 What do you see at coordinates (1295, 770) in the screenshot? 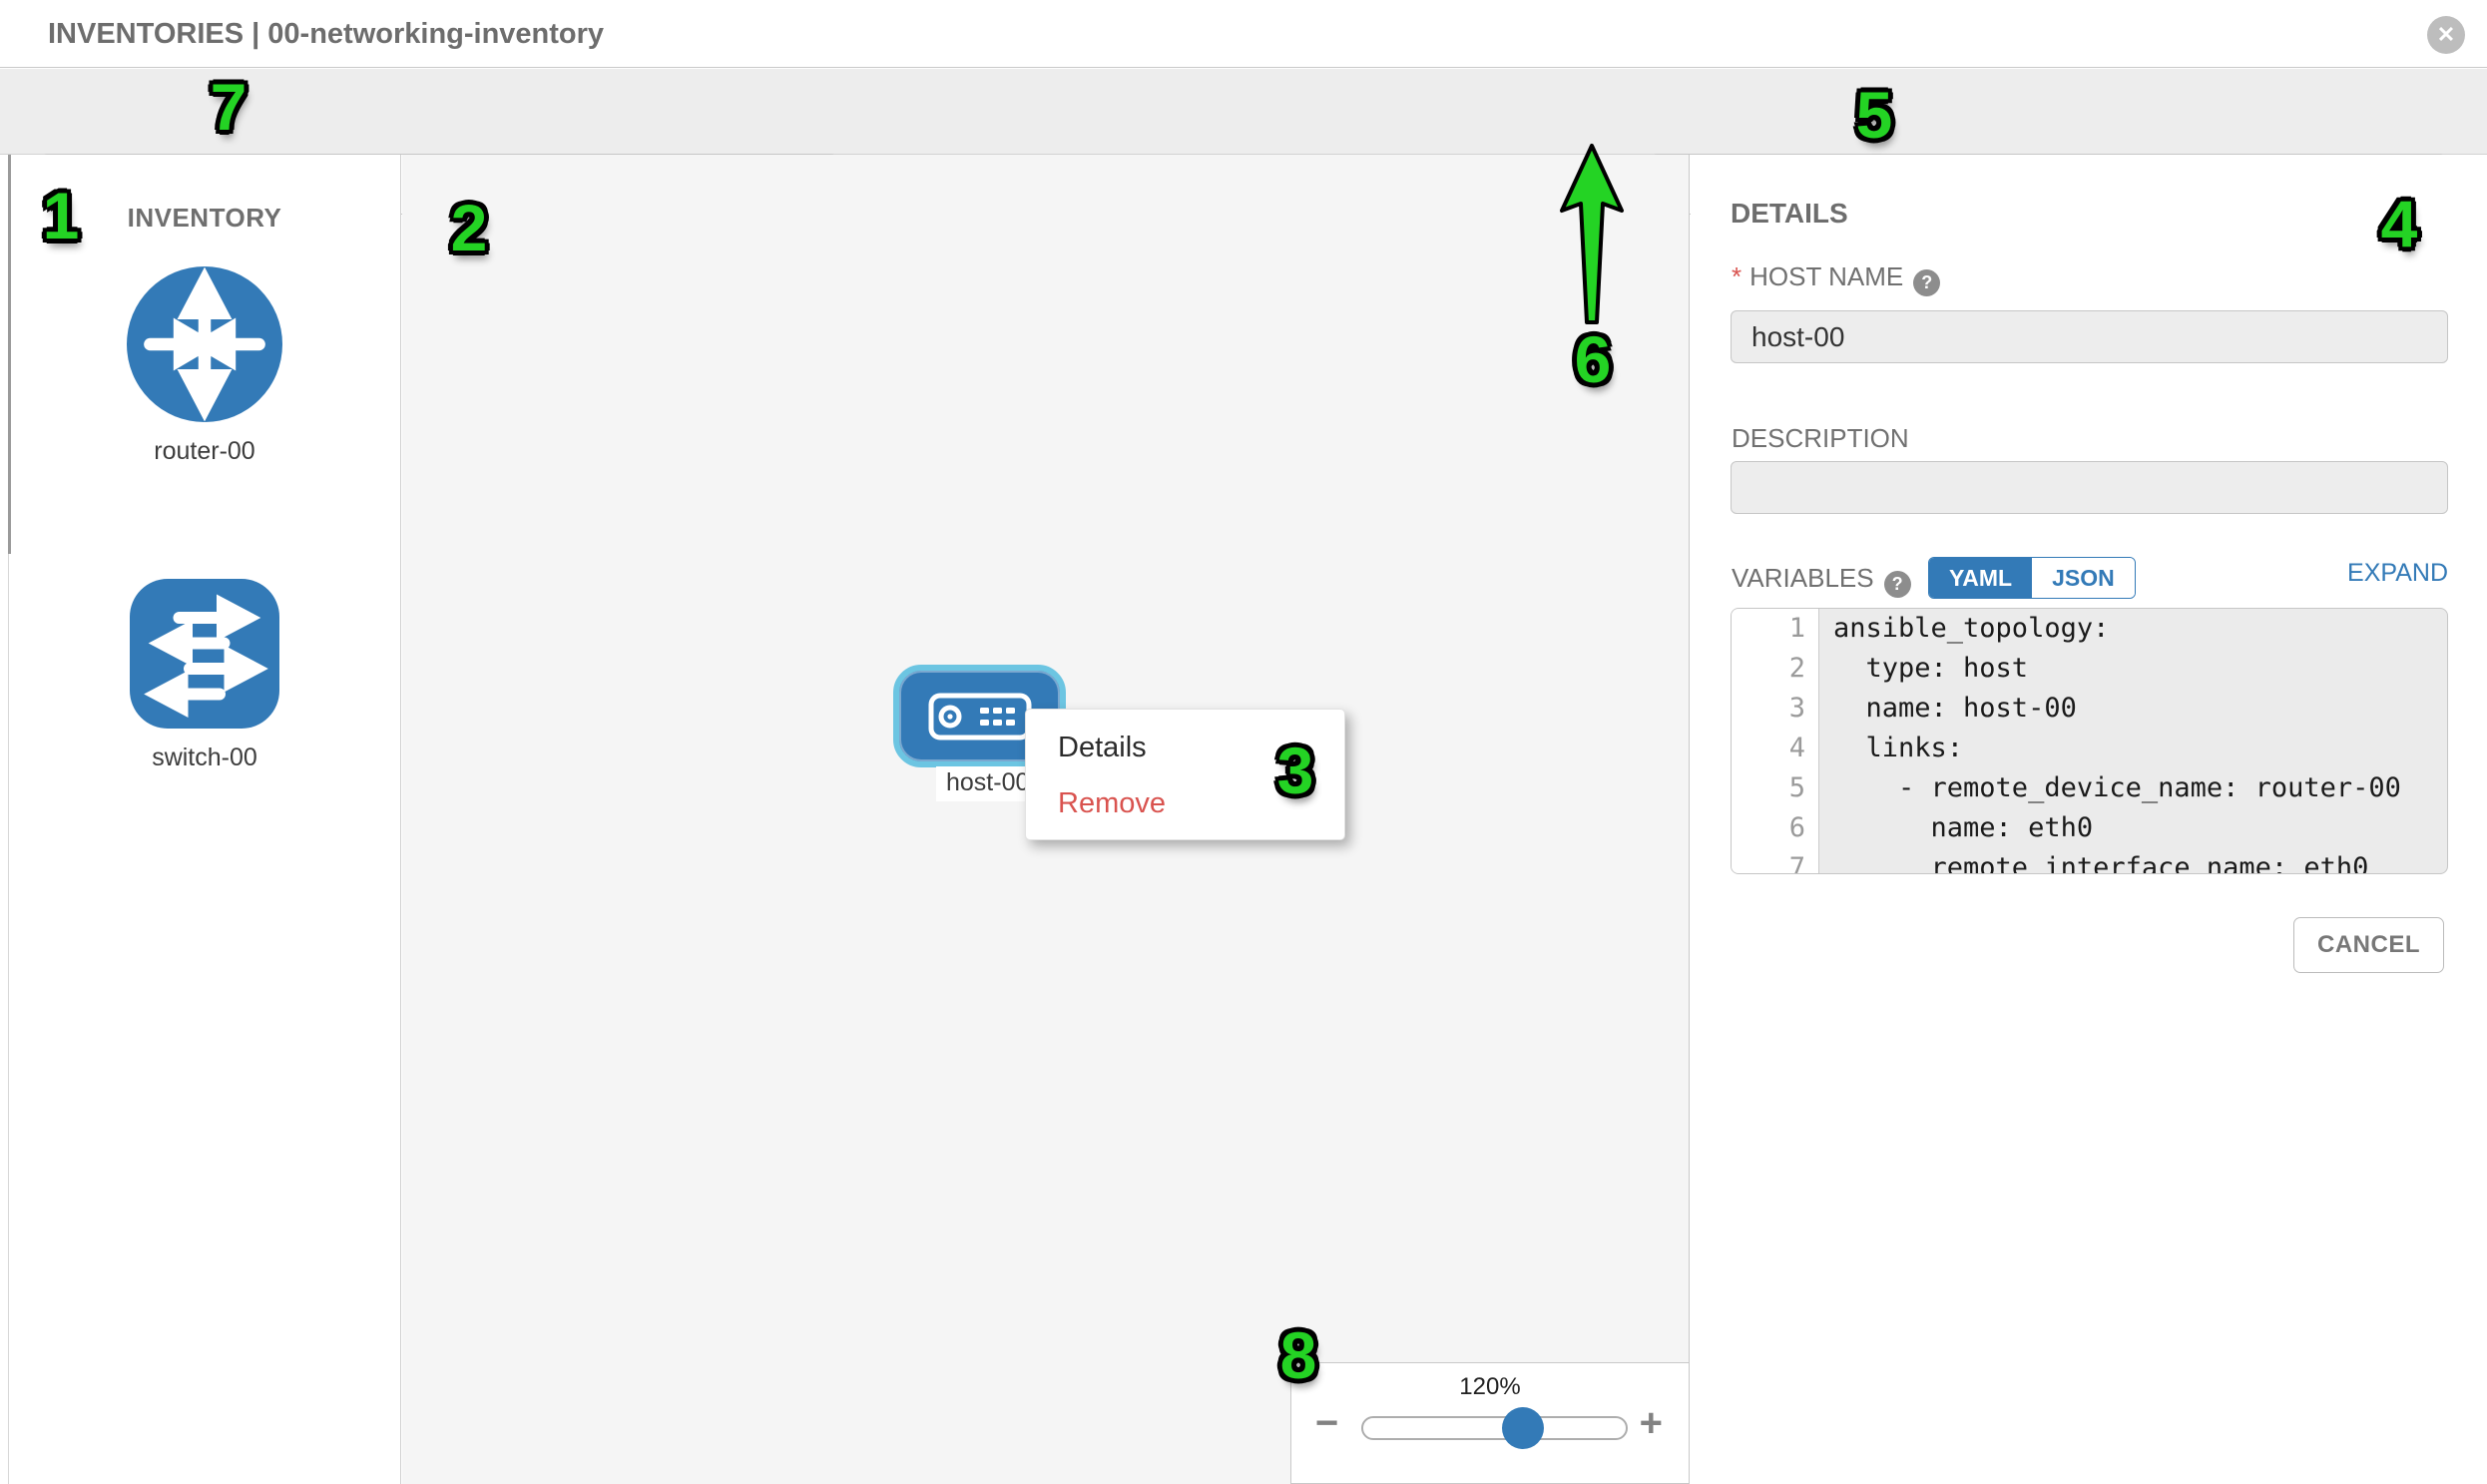
I see `annotation-3: 3` at bounding box center [1295, 770].